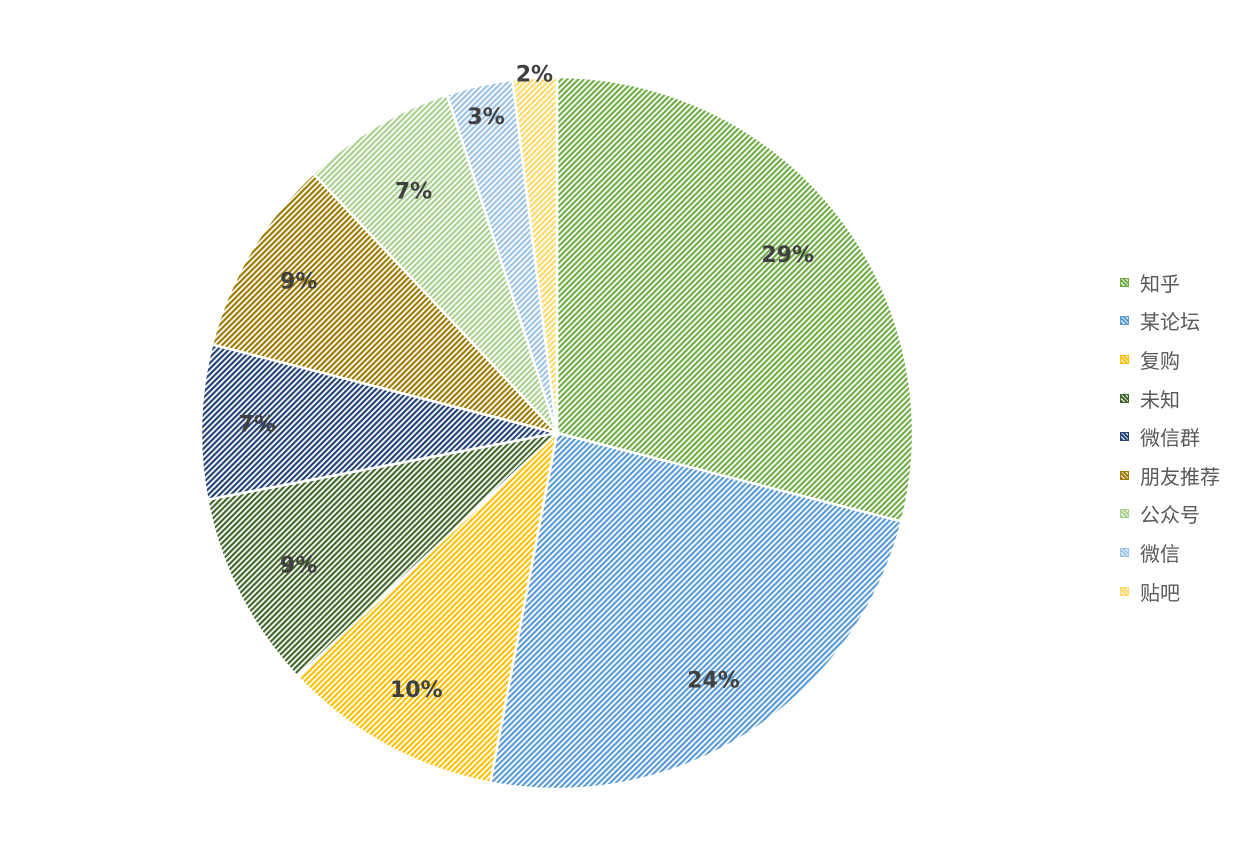 The width and height of the screenshot is (1250, 866). I want to click on legend-item: 贴吧, so click(1170, 591).